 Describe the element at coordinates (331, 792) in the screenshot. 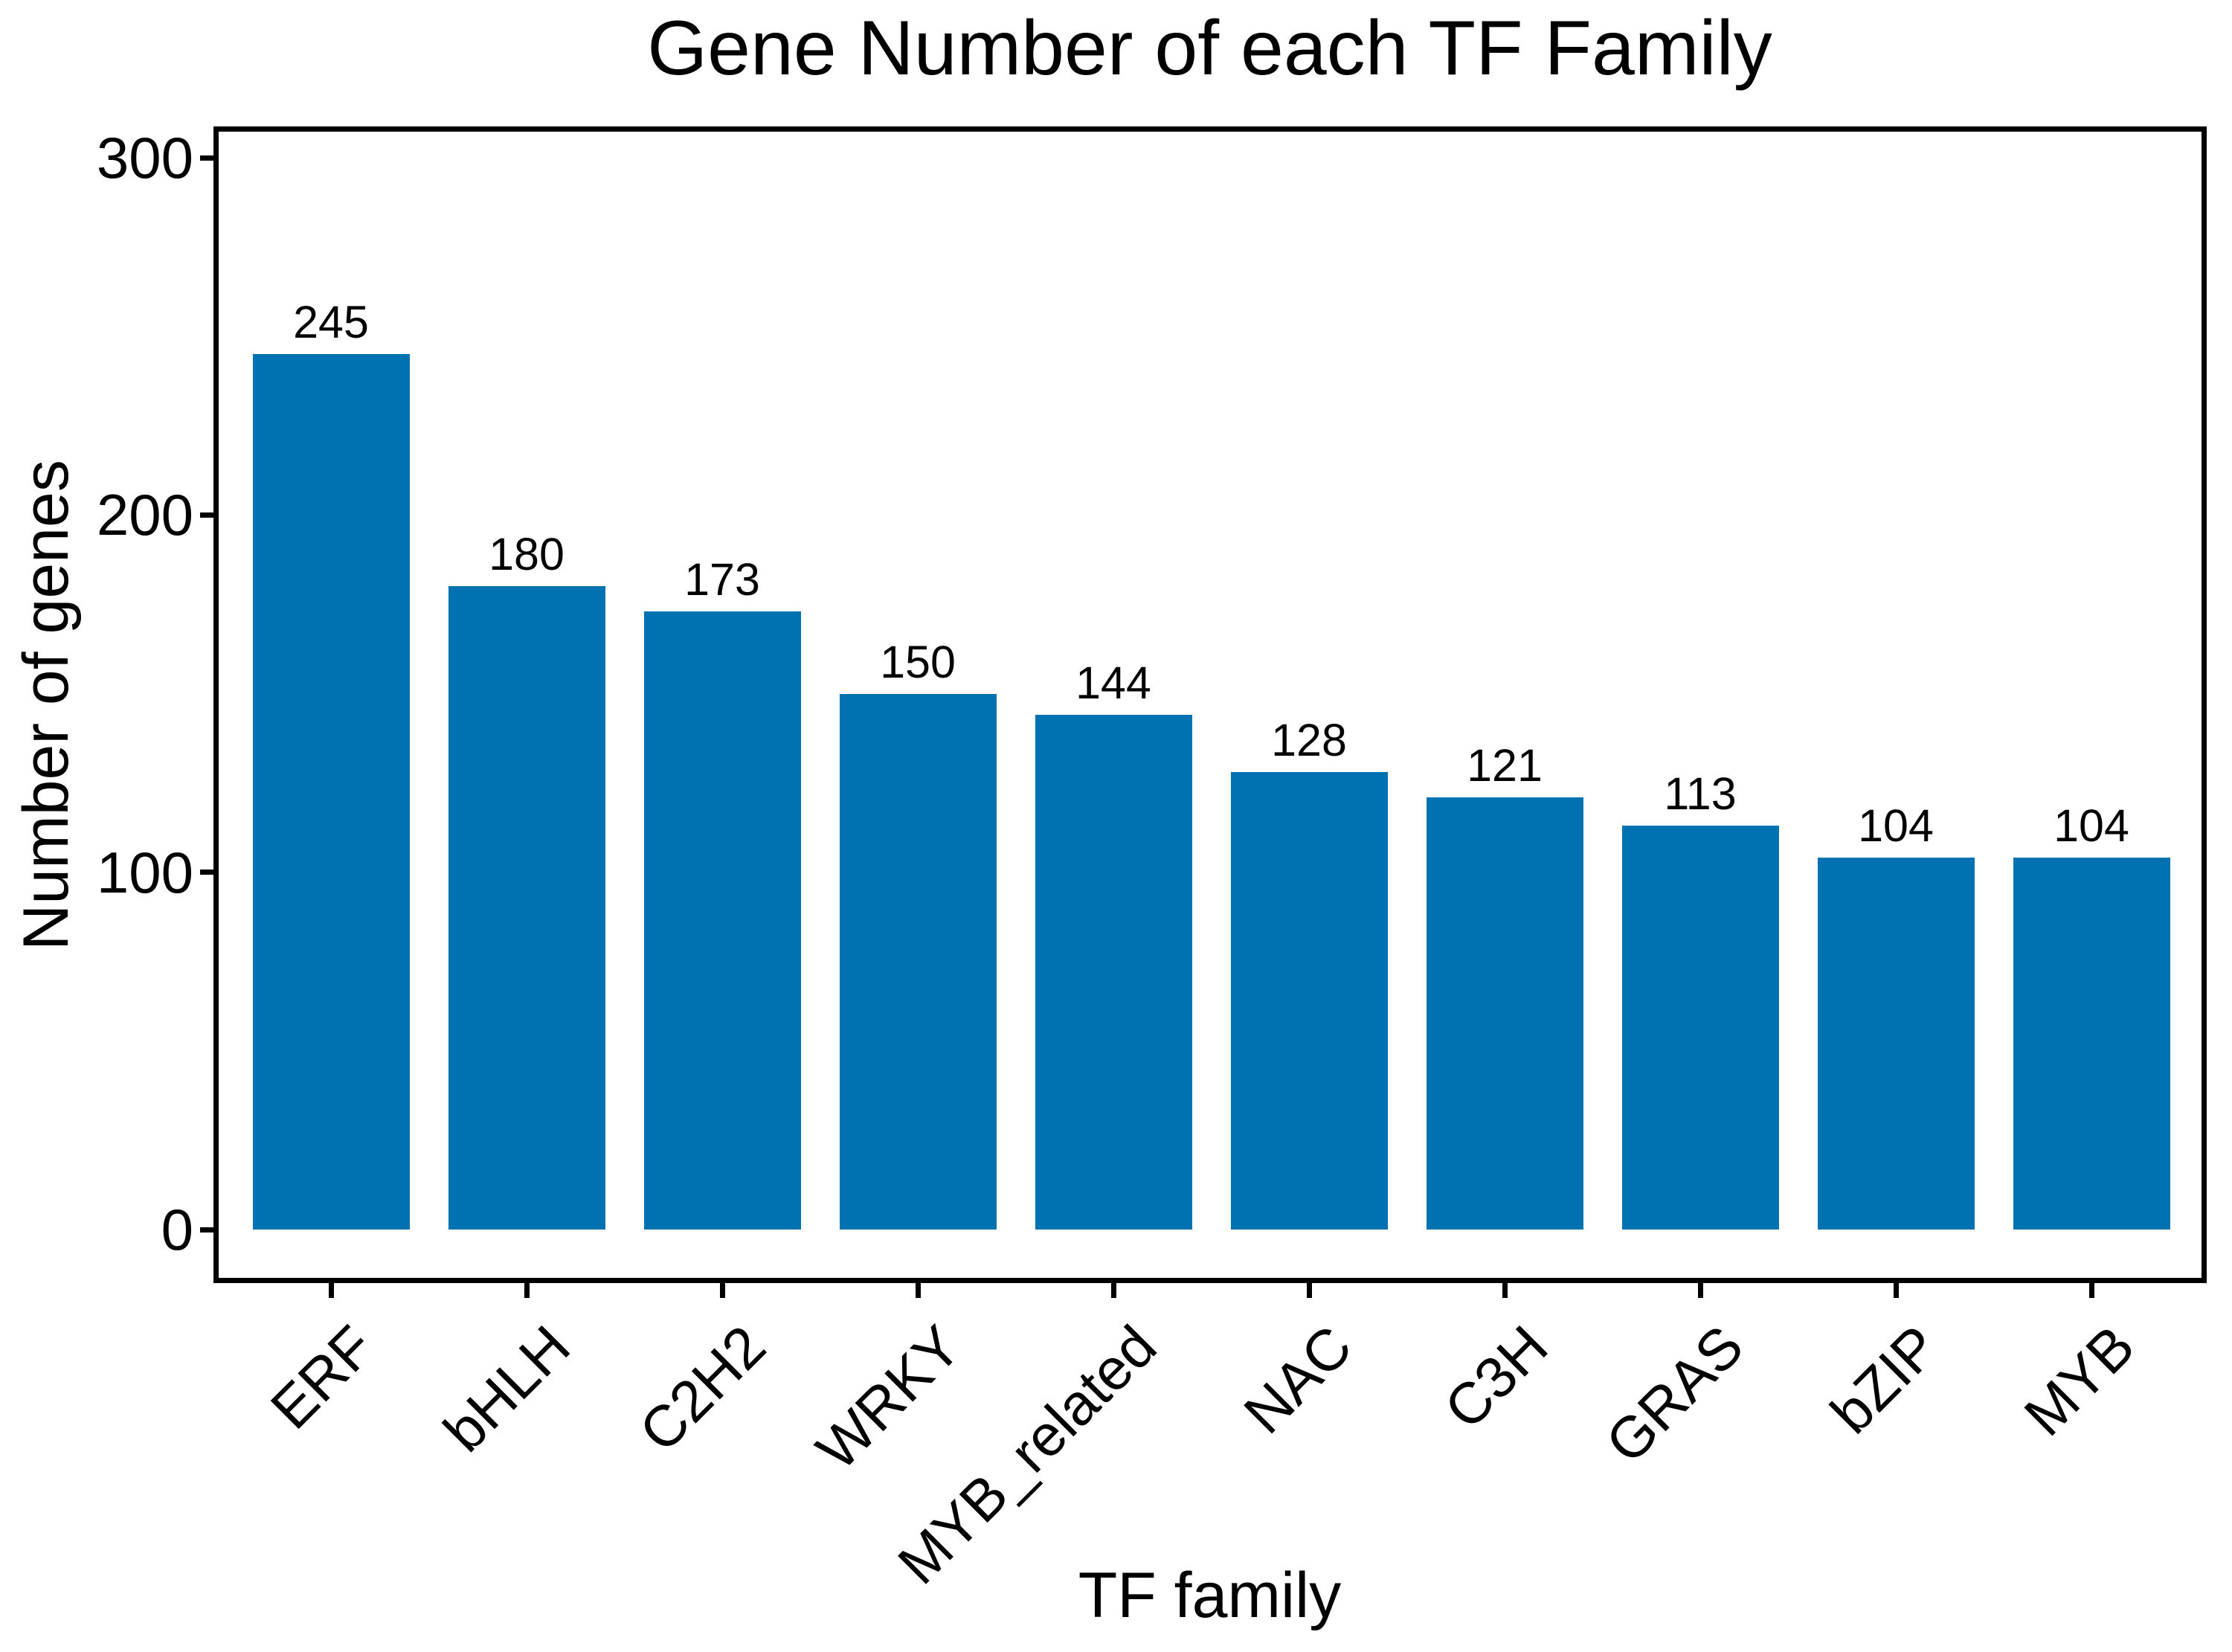

I see `bar-ERF` at that location.